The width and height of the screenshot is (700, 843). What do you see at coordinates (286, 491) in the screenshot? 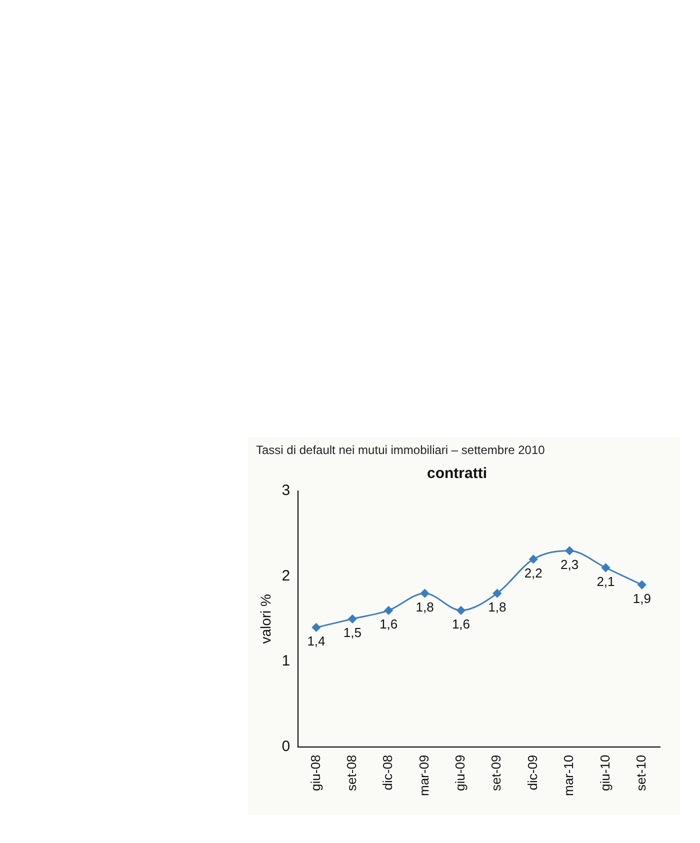
I see `y-tick-label: 3` at bounding box center [286, 491].